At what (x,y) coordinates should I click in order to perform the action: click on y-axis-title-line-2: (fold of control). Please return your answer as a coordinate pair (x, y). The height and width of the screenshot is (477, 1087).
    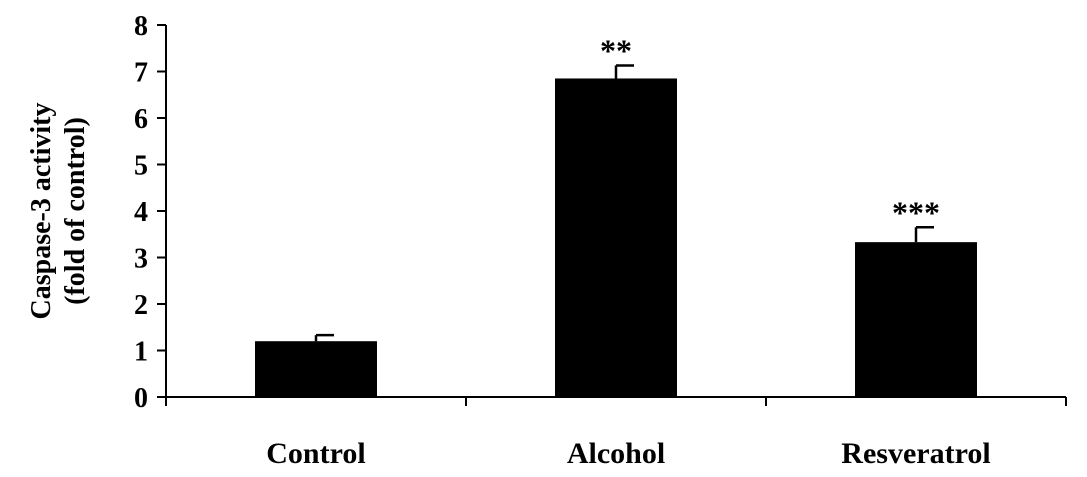
    Looking at the image, I should click on (75, 211).